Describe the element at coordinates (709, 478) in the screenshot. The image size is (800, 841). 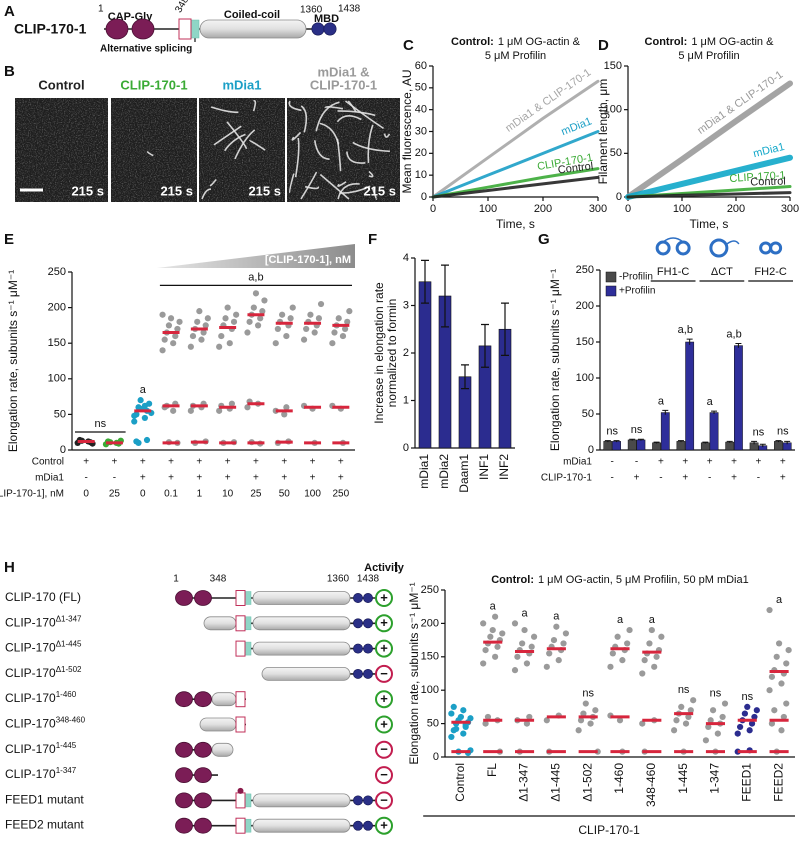
I see `row-cell: -` at that location.